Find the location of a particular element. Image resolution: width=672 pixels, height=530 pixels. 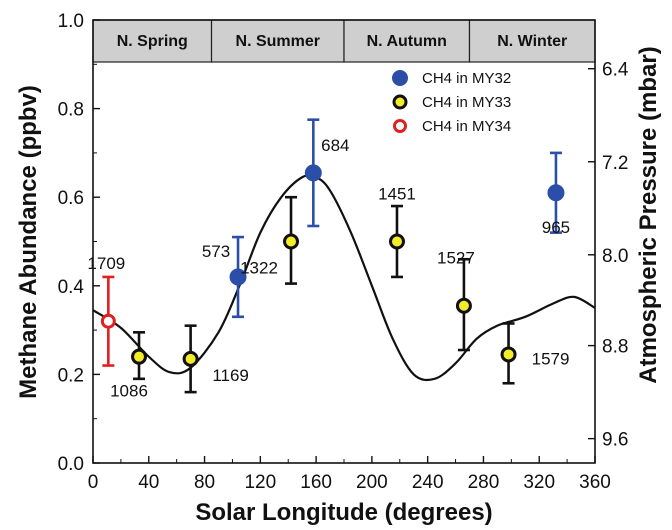

x-tick-label: 200 is located at coordinates (372, 482).